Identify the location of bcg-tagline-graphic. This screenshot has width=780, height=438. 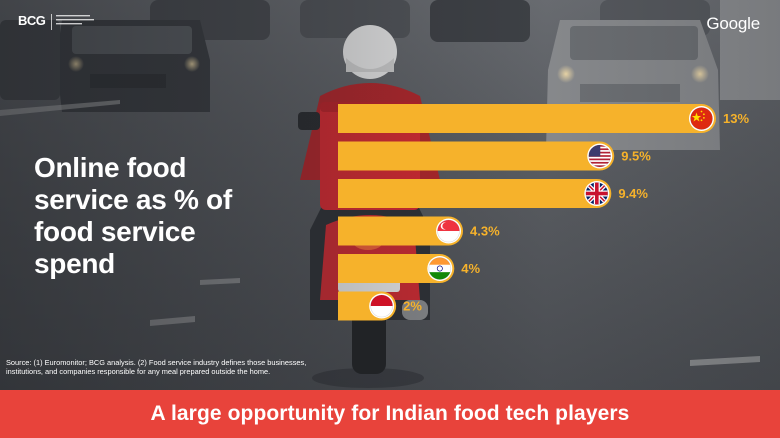
(75, 20).